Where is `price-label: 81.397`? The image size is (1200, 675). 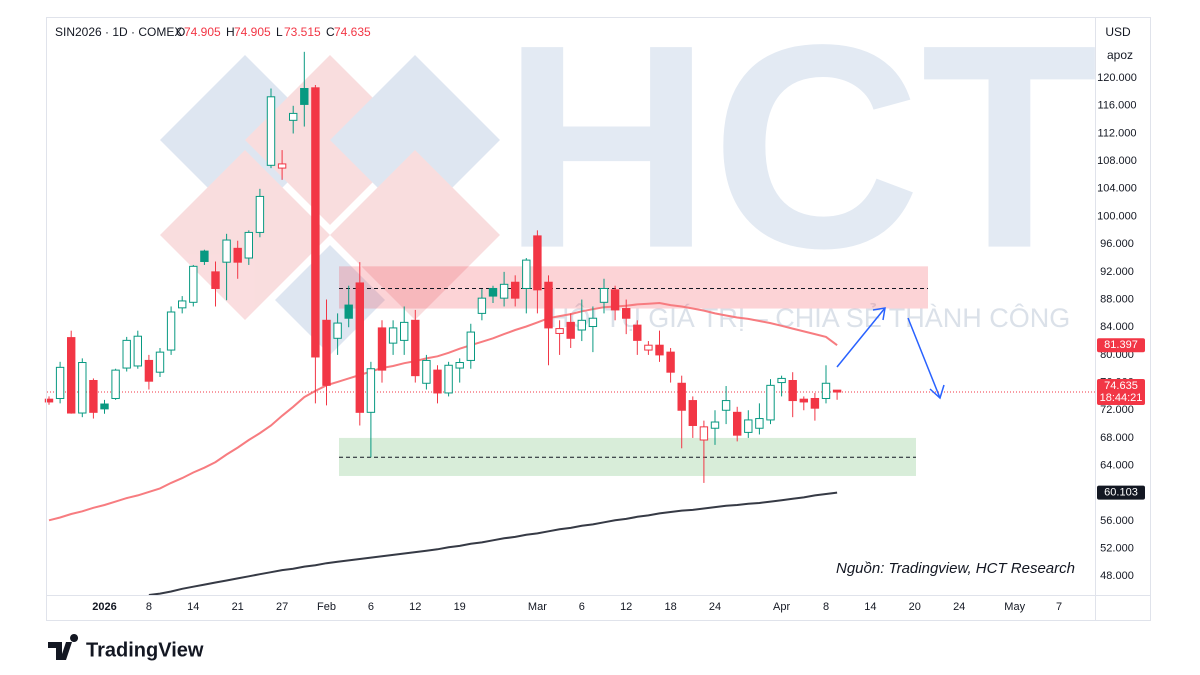 price-label: 81.397 is located at coordinates (1121, 345).